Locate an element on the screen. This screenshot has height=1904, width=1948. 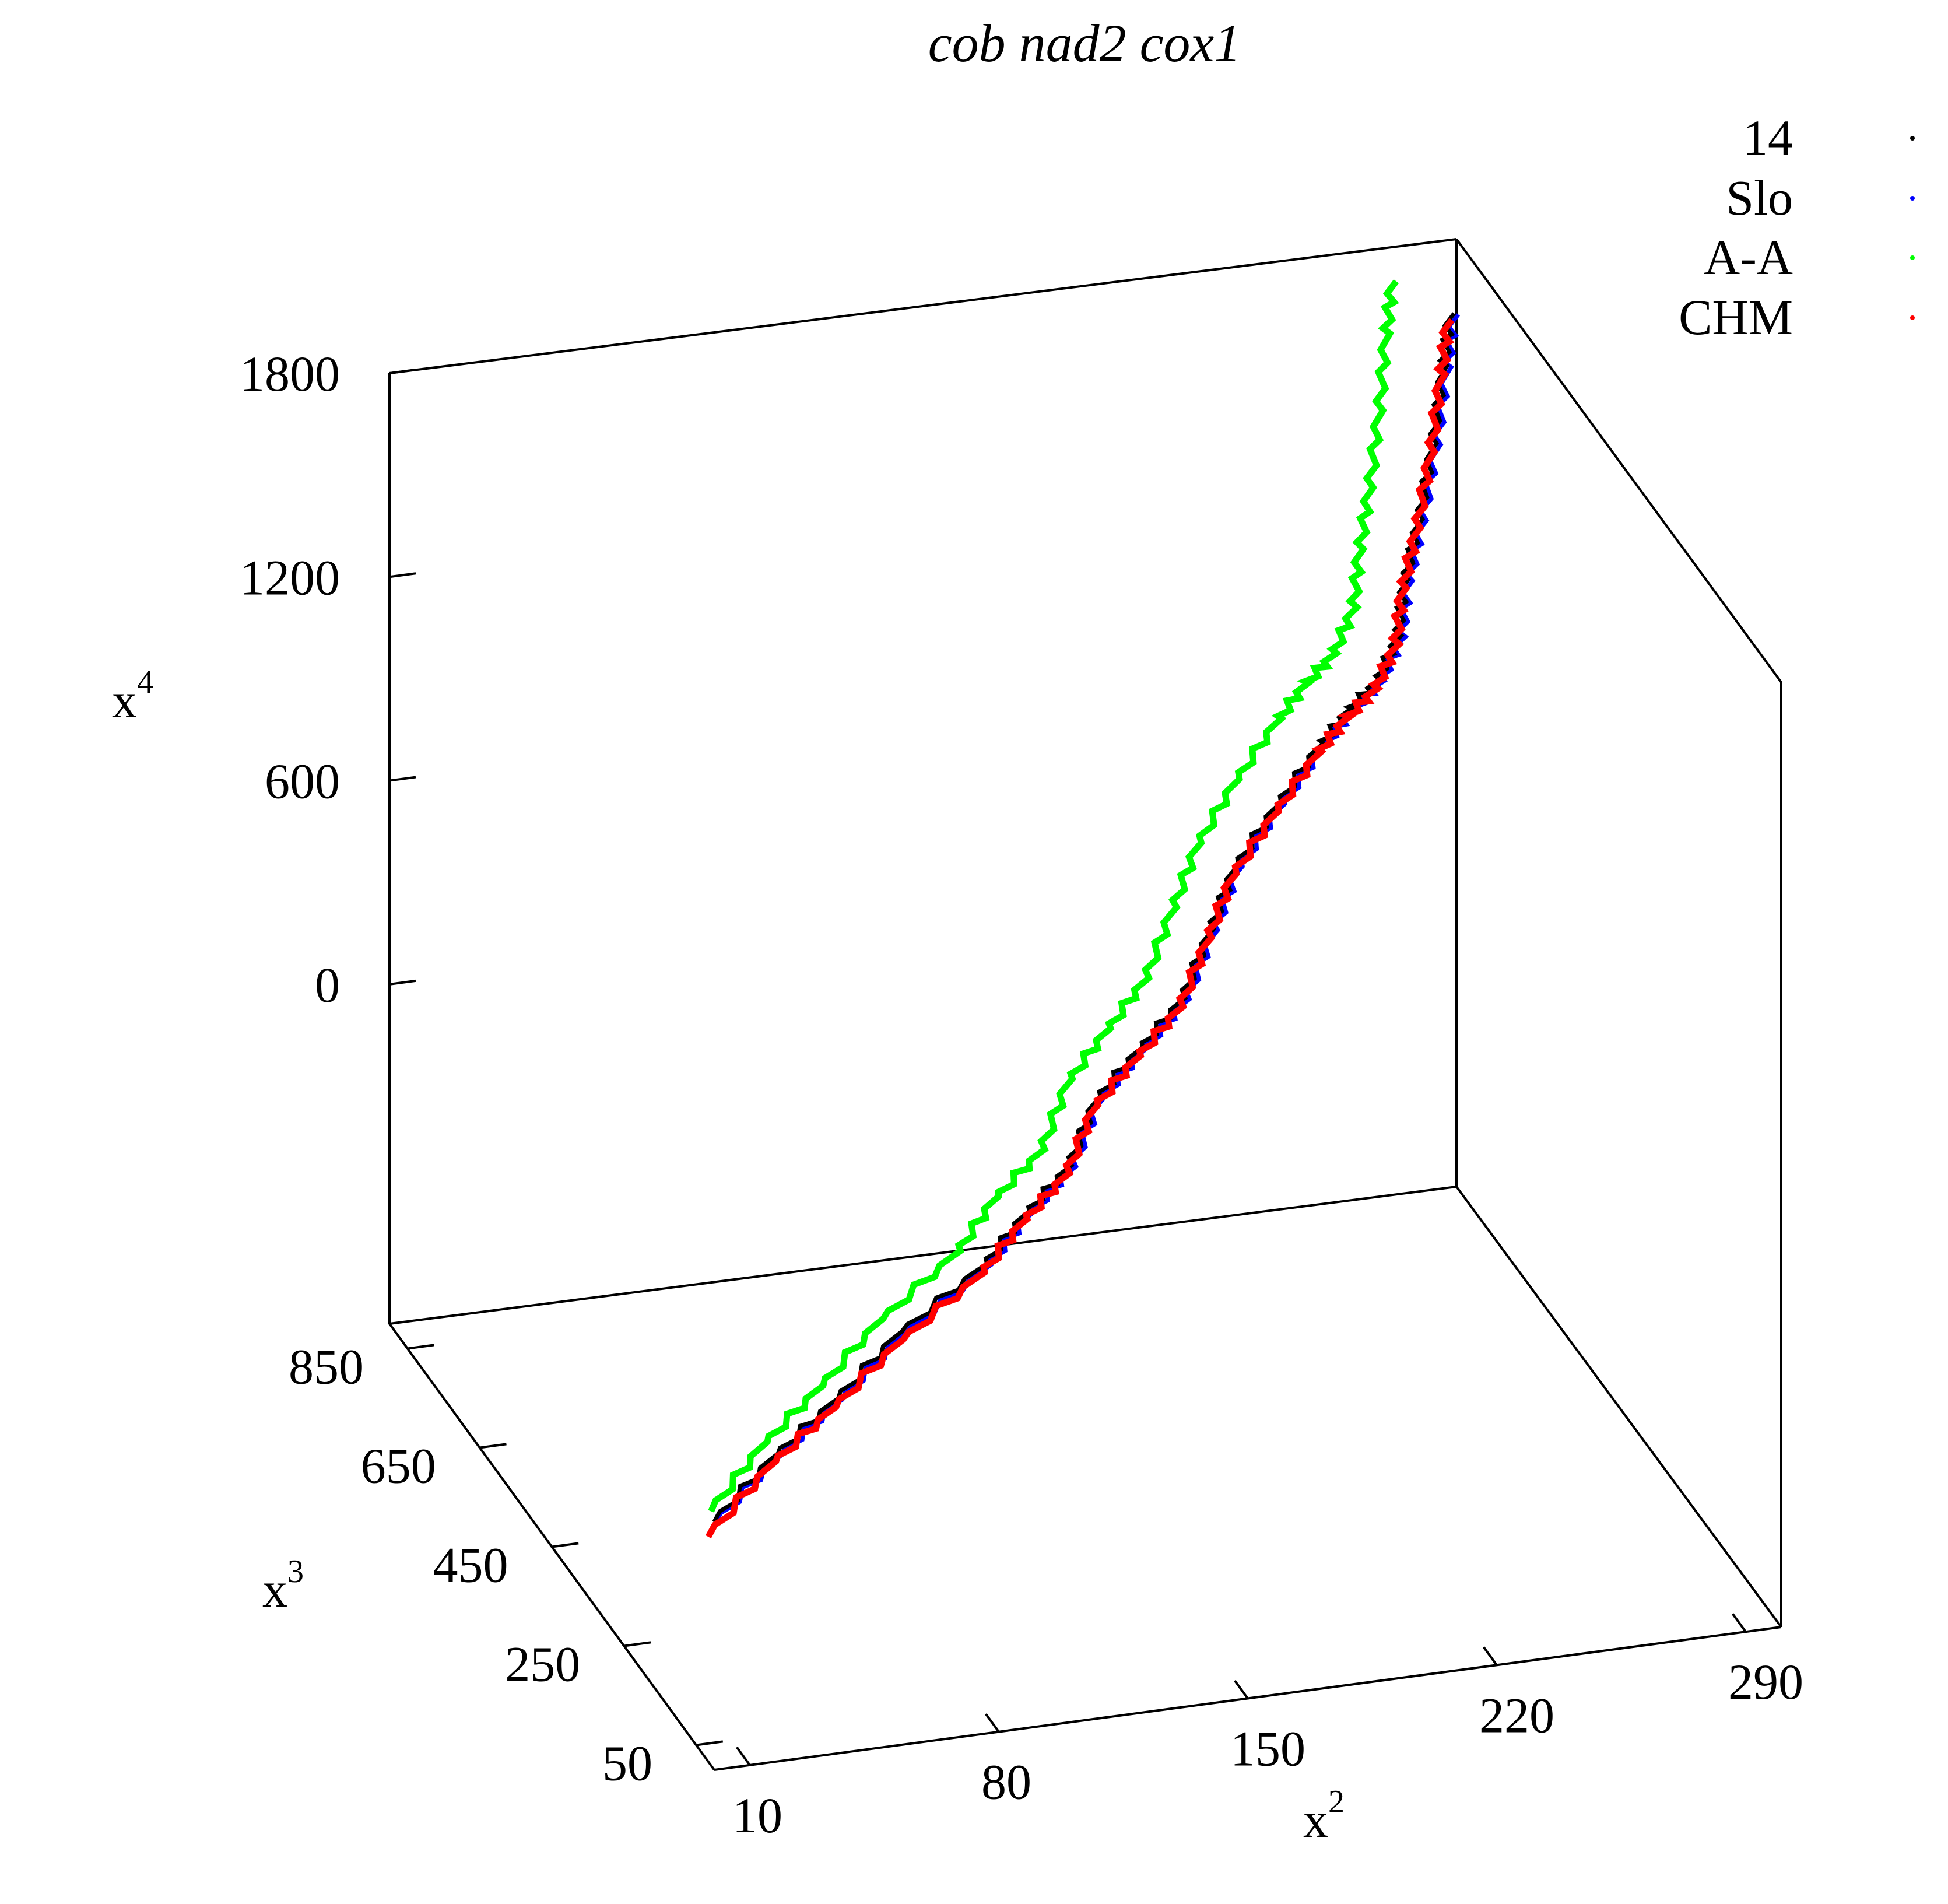
z-axis-ticks: 0 600 1200 1800 is located at coordinates (328, 679).